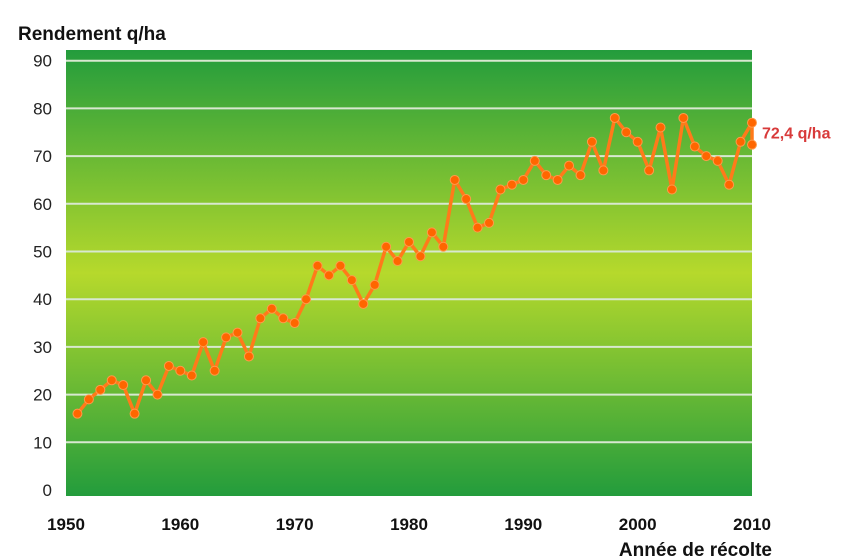 The image size is (845, 560). I want to click on y-tick-label: 20, so click(42, 395).